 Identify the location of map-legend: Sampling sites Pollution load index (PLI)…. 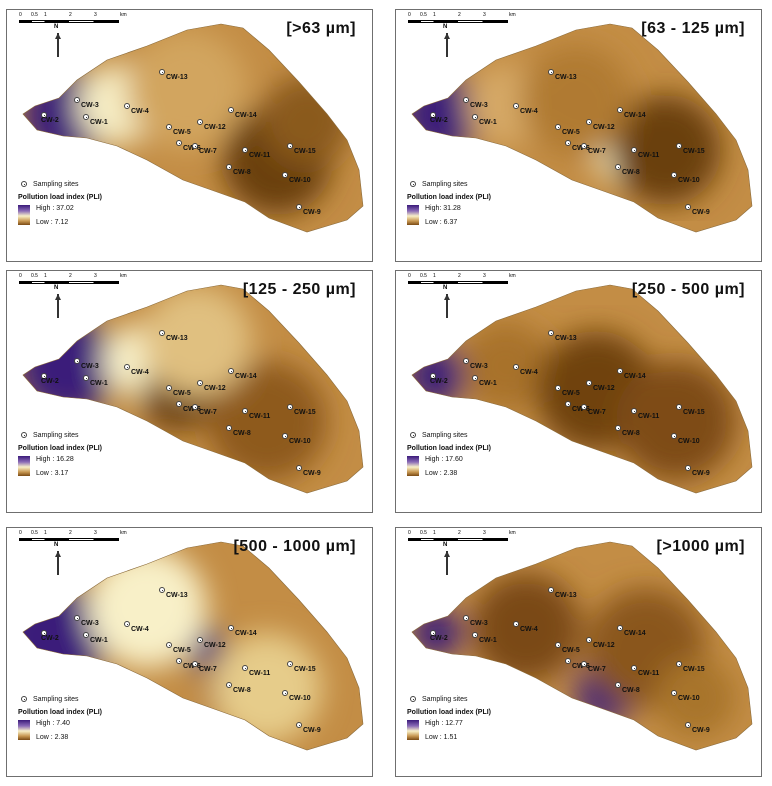
(88, 726).